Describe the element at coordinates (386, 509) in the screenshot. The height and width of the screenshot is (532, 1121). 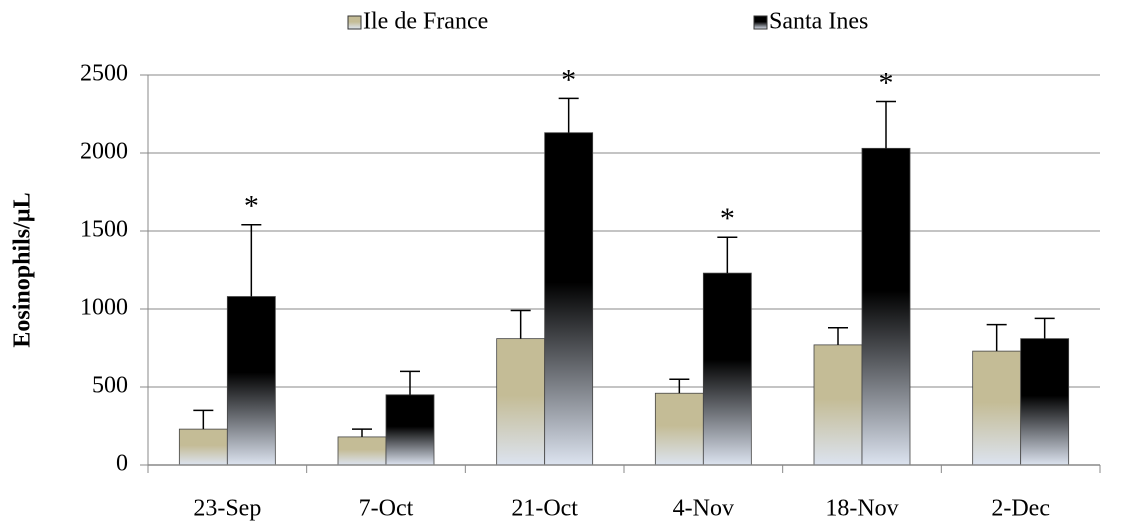
I see `x-tick-label: 7-Oct` at that location.